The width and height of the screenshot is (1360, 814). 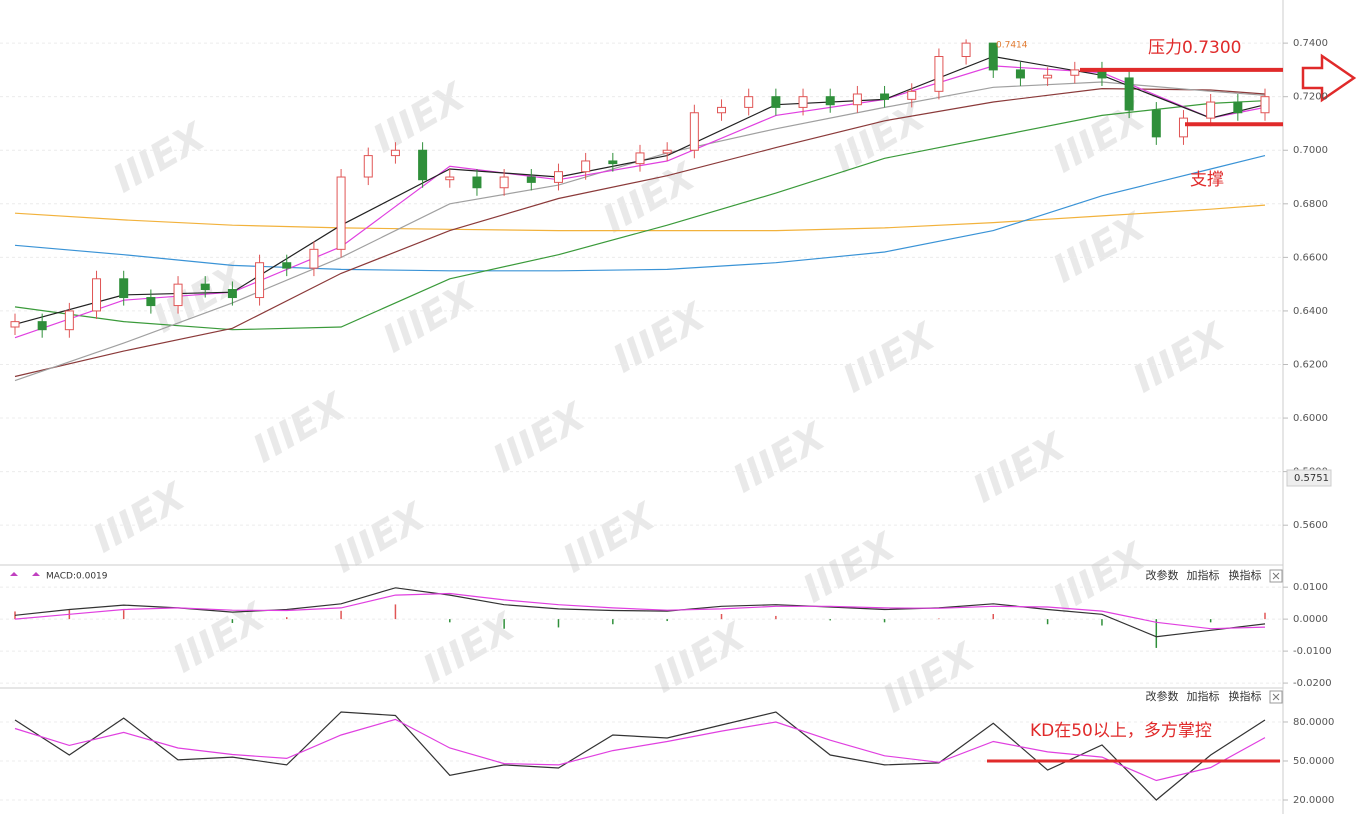 What do you see at coordinates (1310, 97) in the screenshot?
I see `y-tick-label: 0.7200` at bounding box center [1310, 97].